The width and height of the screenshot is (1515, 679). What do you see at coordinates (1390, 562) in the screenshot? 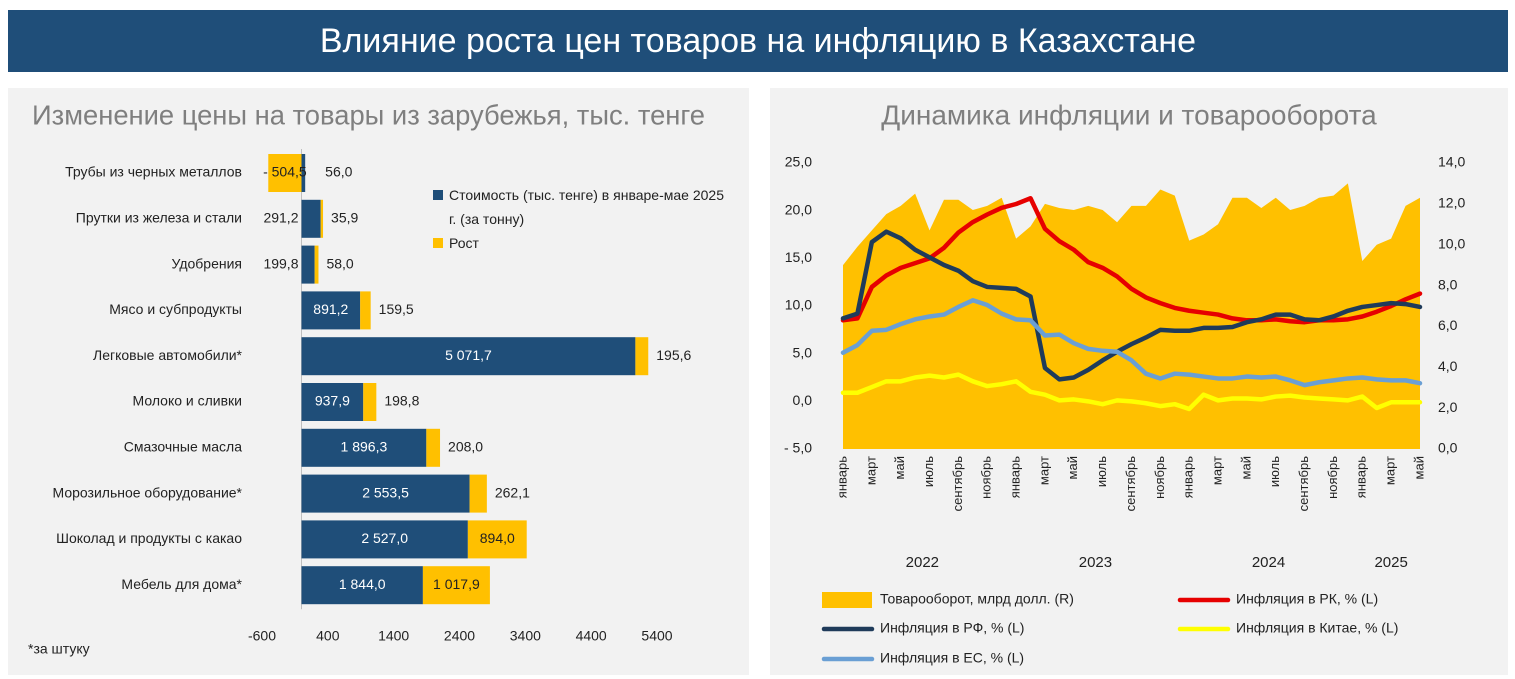
I see `year-label: 2025` at bounding box center [1390, 562].